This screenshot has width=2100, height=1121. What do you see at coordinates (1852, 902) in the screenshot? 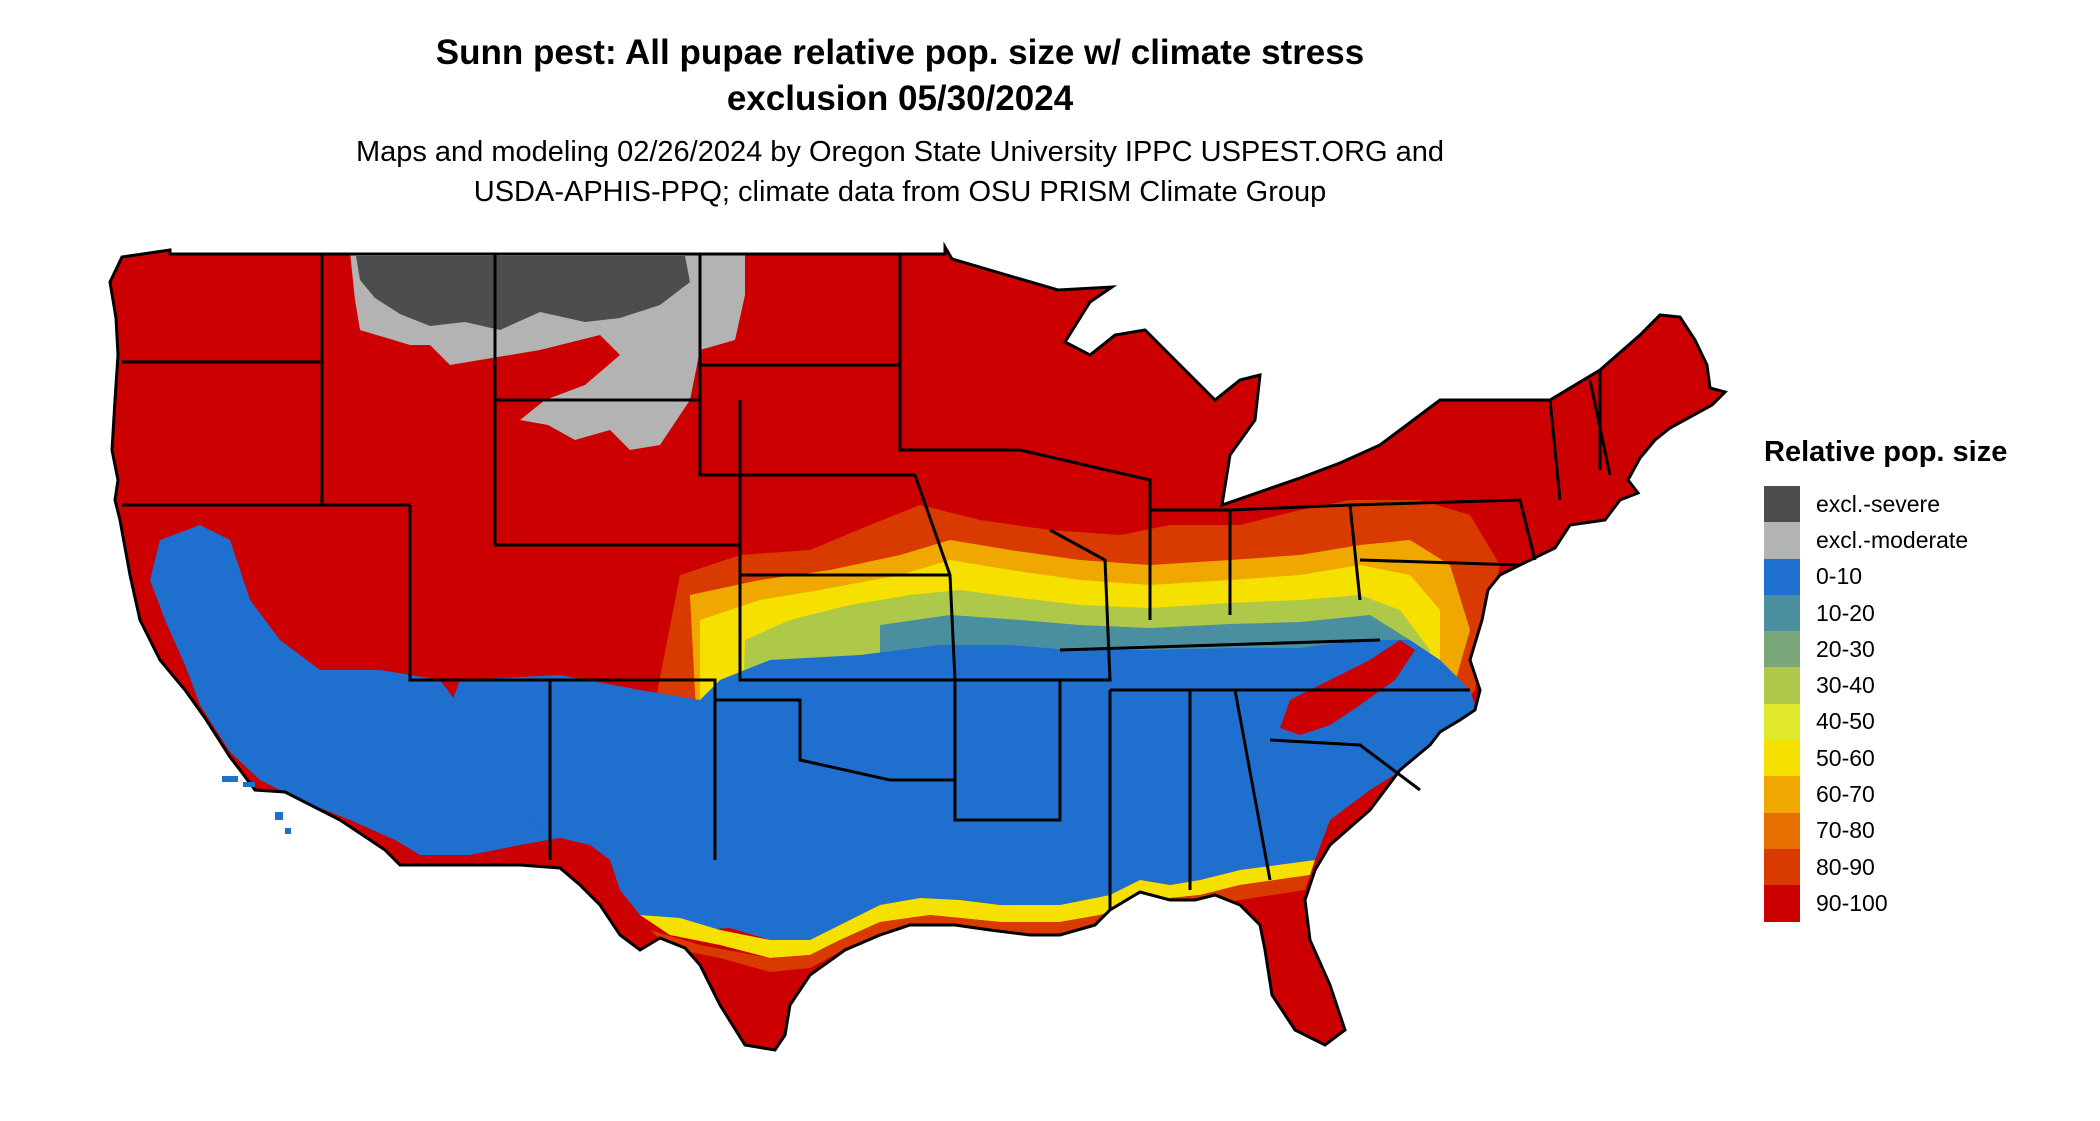
I see `legend-label: 90-100` at bounding box center [1852, 902].